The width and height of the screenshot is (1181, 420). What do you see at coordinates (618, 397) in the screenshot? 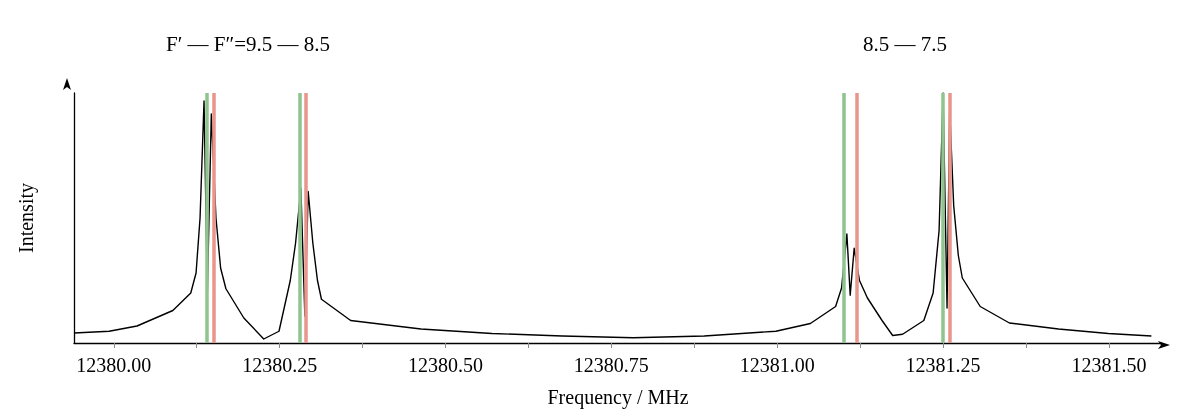
I see `x-axis-title: Frequency / MHz` at bounding box center [618, 397].